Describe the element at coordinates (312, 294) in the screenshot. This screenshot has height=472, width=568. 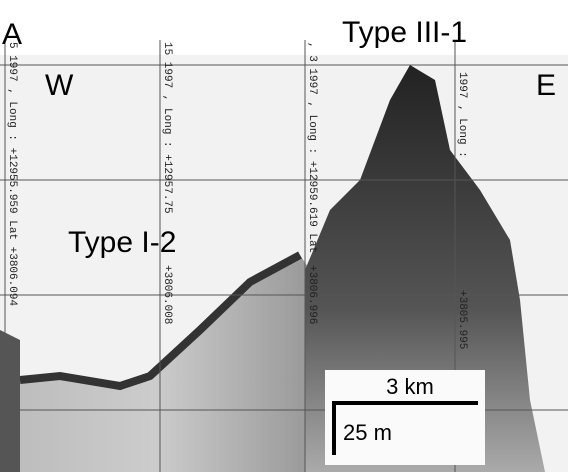
I see `position-annotation: +3806.996` at that location.